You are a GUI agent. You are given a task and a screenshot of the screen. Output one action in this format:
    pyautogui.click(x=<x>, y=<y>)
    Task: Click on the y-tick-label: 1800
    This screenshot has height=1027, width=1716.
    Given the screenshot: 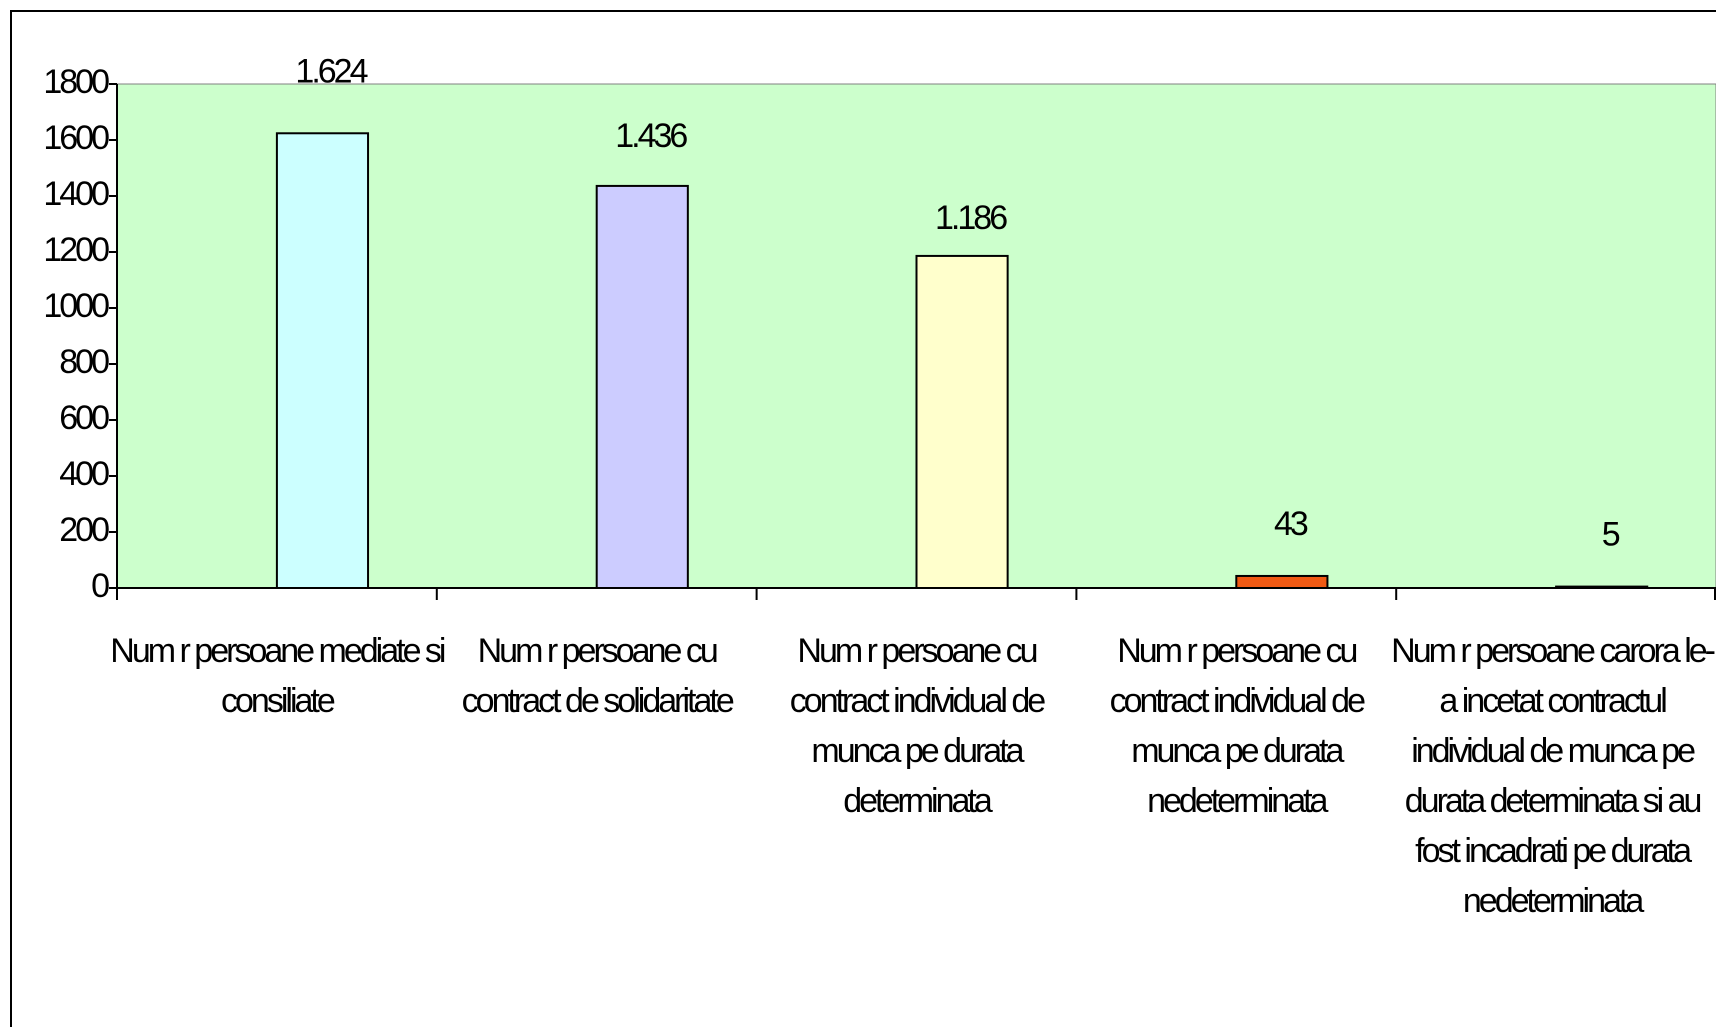 What is the action you would take?
    pyautogui.click(x=76, y=82)
    